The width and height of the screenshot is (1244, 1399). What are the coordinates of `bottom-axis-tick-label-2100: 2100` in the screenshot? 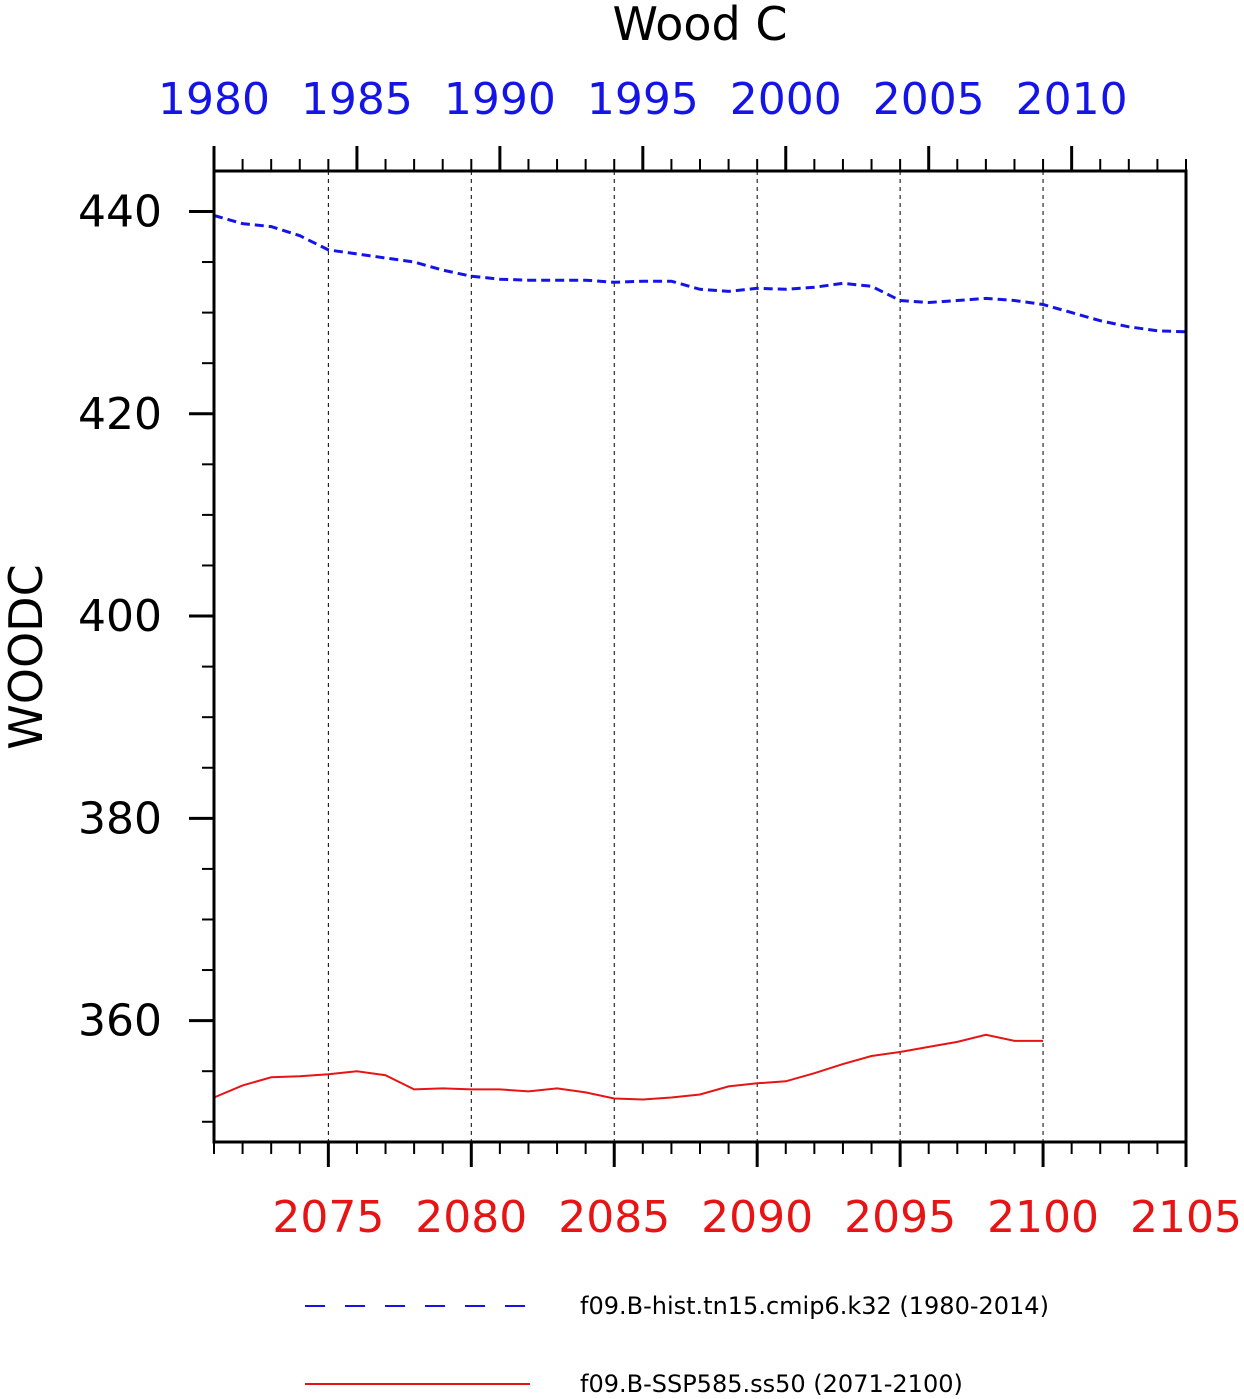 It's located at (1043, 1217).